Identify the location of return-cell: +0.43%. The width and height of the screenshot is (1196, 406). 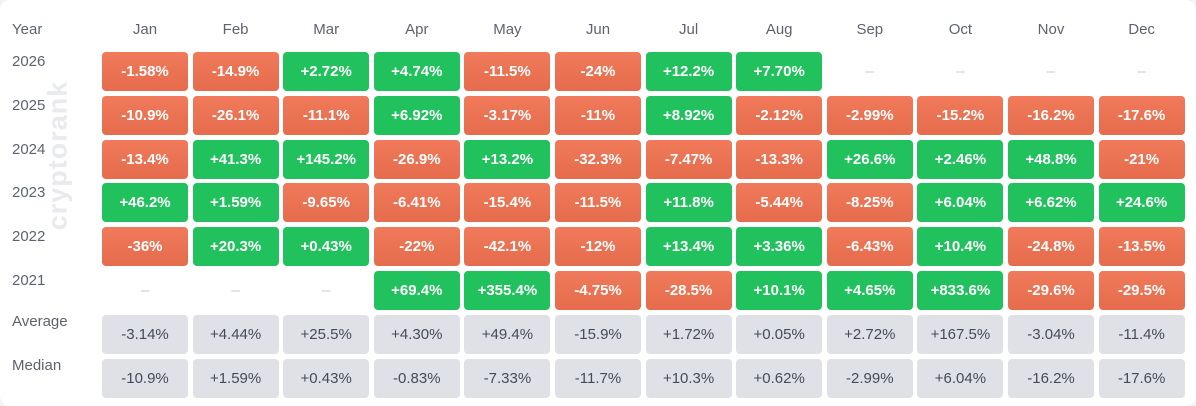
(326, 247).